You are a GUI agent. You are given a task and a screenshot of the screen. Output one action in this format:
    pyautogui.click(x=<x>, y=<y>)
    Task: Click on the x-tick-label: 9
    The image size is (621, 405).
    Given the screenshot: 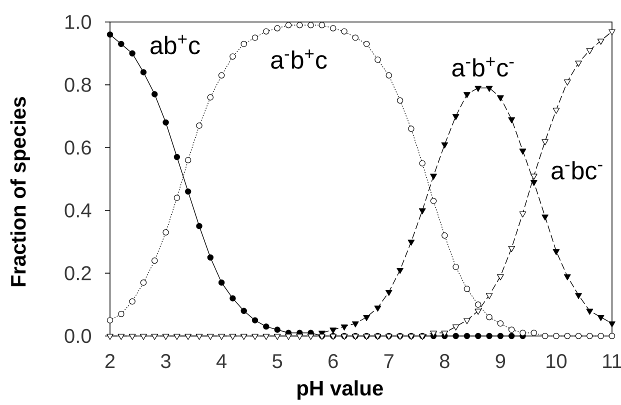 What is the action you would take?
    pyautogui.click(x=501, y=361)
    